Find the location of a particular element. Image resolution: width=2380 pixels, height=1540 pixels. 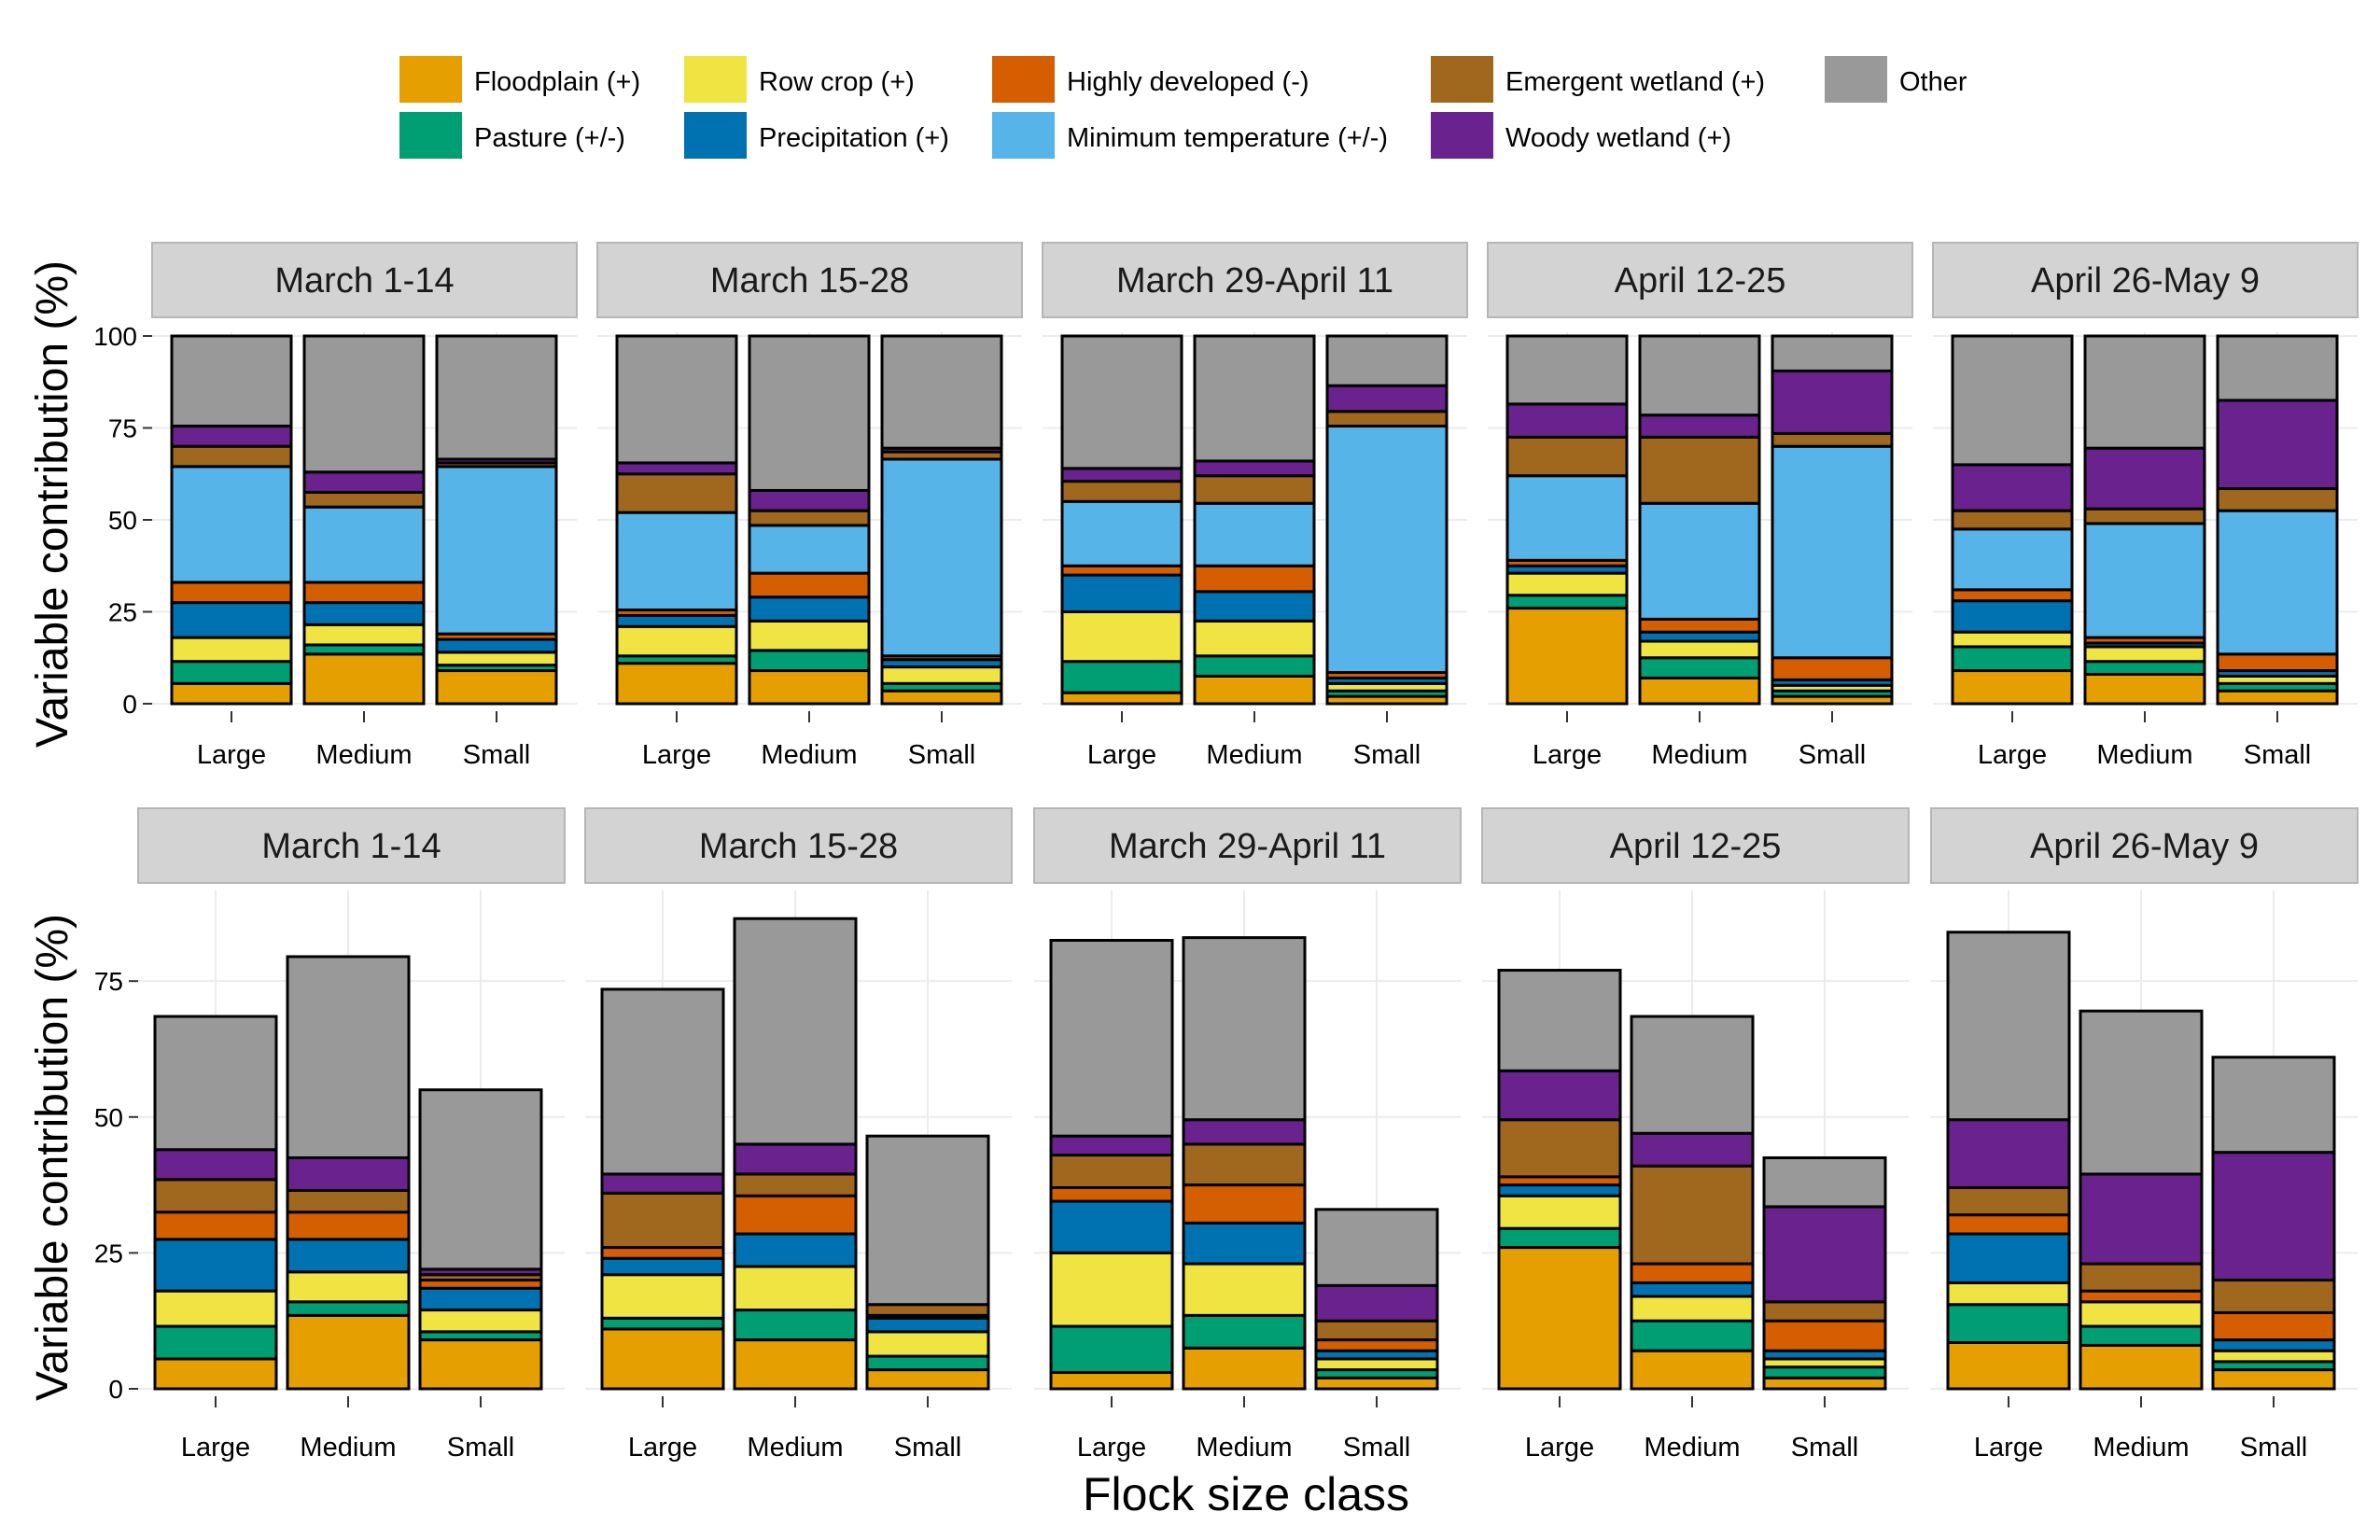

legend-swatch-other is located at coordinates (1856, 79).